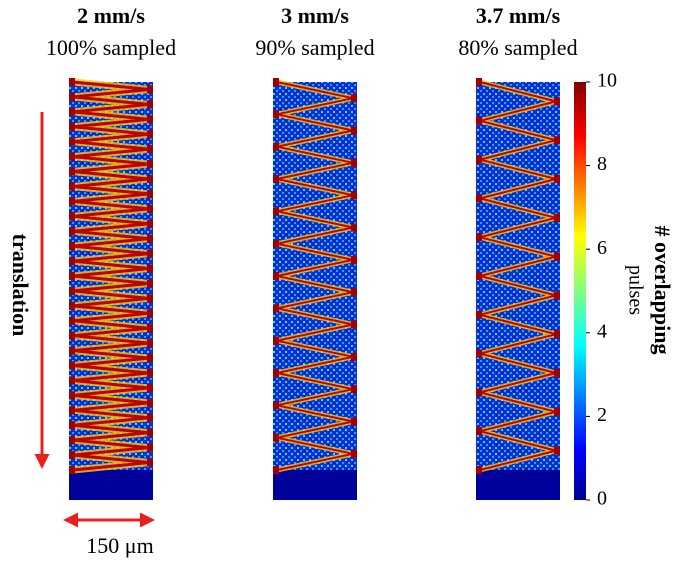  I want to click on panel-sampling: 80% sampled, so click(517, 47).